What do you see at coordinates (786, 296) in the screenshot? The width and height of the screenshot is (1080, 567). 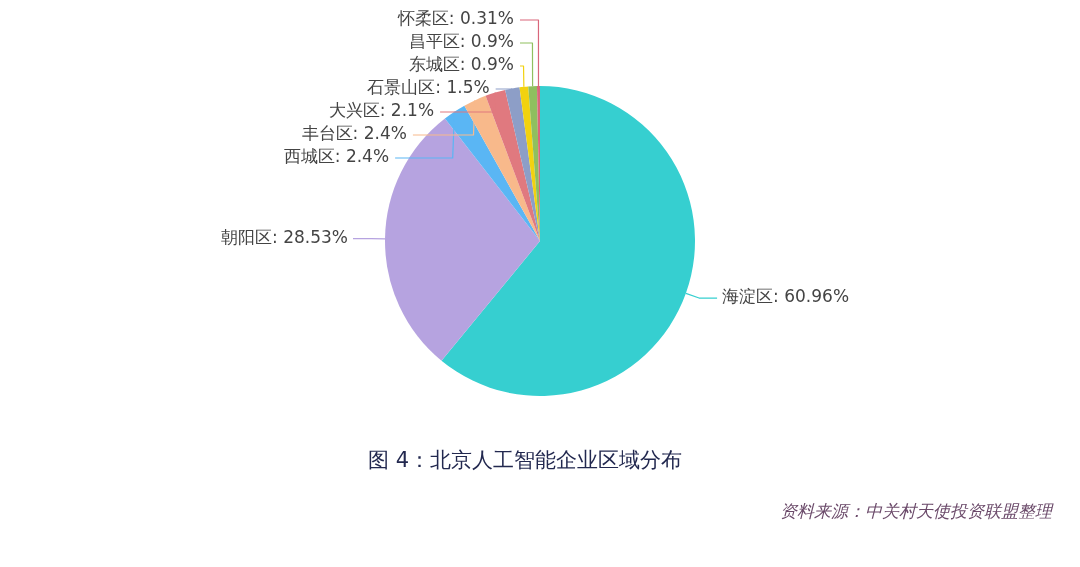 I see `slice-label: 海淀区: 60.96%` at bounding box center [786, 296].